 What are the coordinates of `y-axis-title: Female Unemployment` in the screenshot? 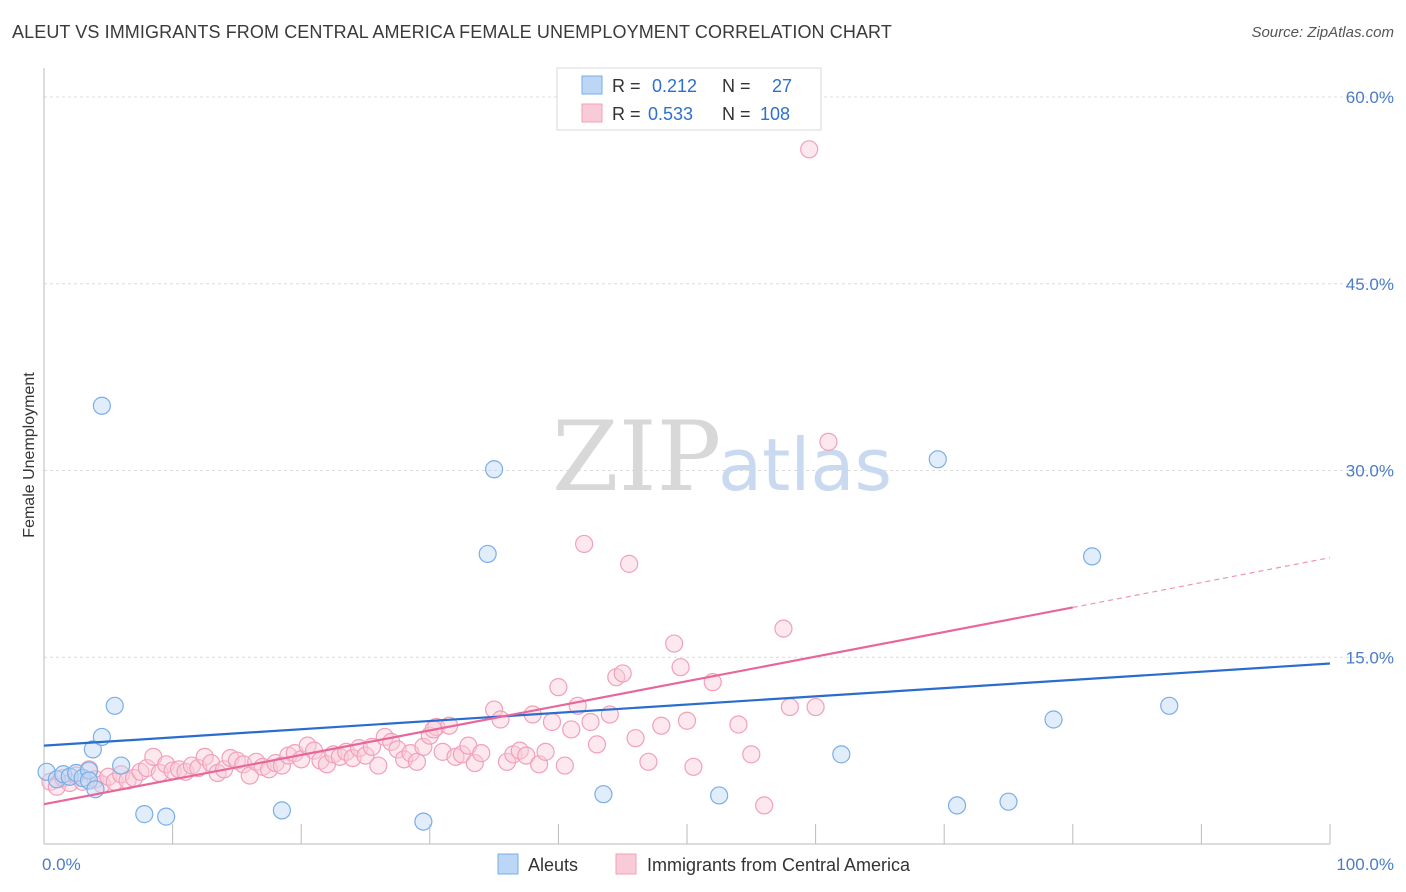 It's located at (29, 455).